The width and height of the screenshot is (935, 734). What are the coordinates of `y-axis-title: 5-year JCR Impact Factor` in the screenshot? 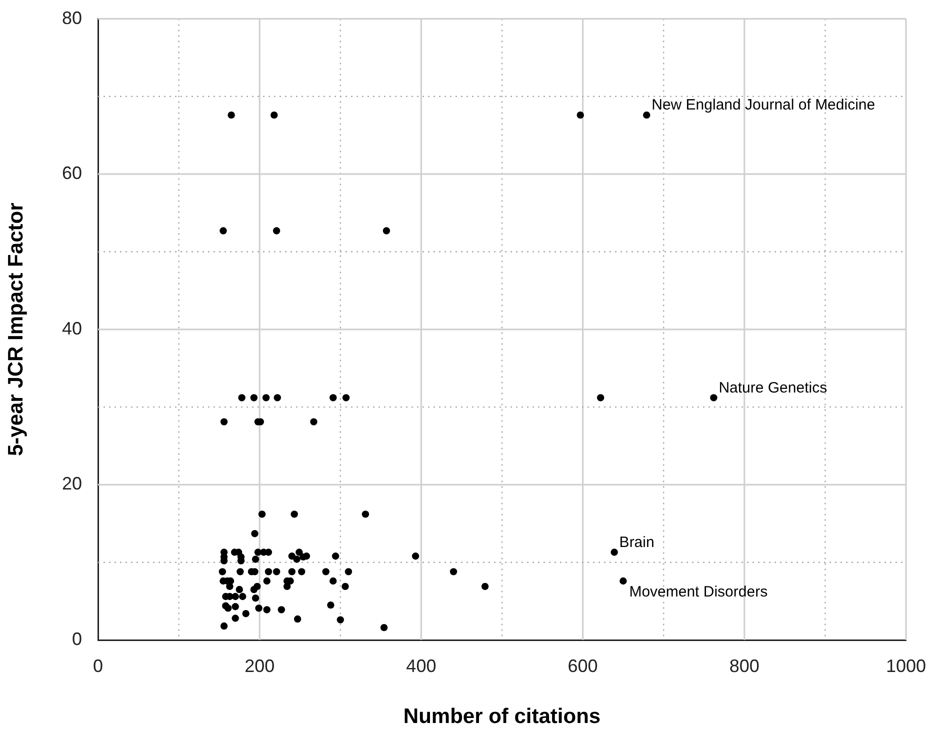 It's located at (16, 329).